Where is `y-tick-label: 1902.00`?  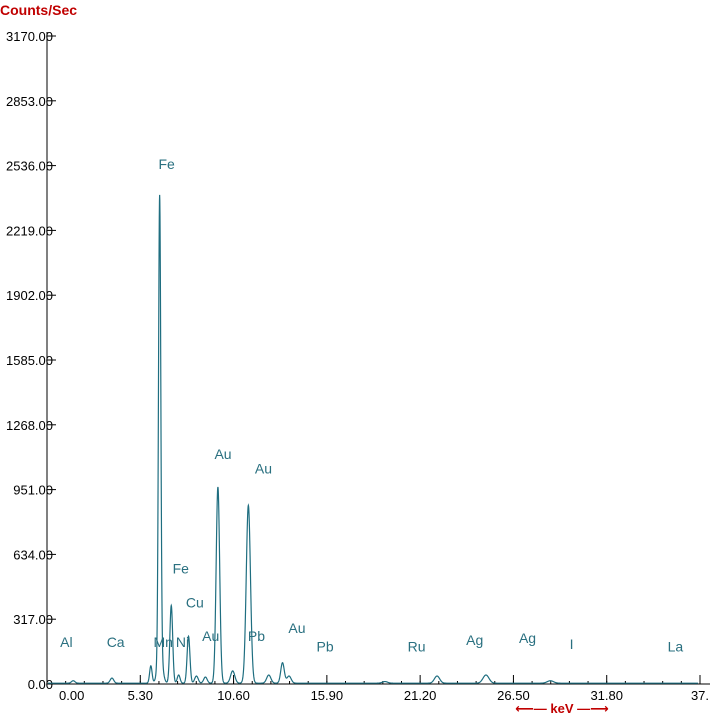
y-tick-label: 1902.00 is located at coordinates (29, 295).